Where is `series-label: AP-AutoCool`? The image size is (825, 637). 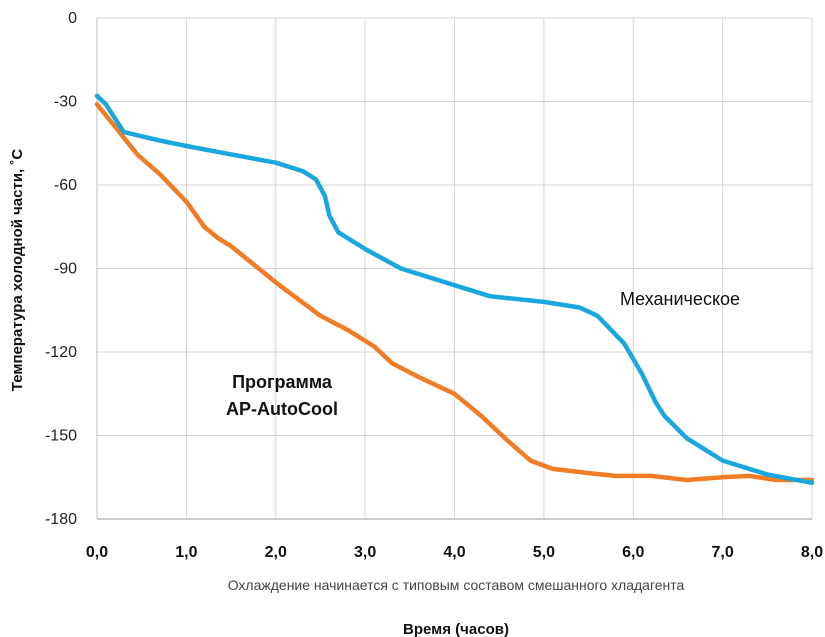
series-label: AP-AutoCool is located at coordinates (282, 409).